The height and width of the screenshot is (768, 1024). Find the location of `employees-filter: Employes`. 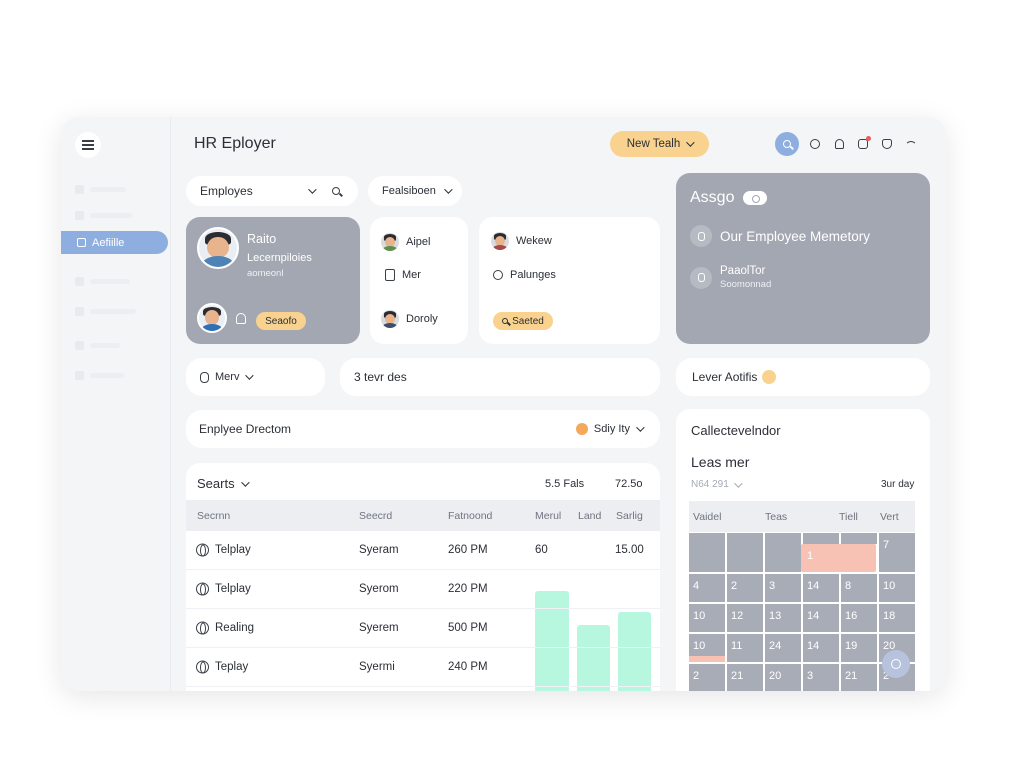

employees-filter: Employes is located at coordinates (272, 191).